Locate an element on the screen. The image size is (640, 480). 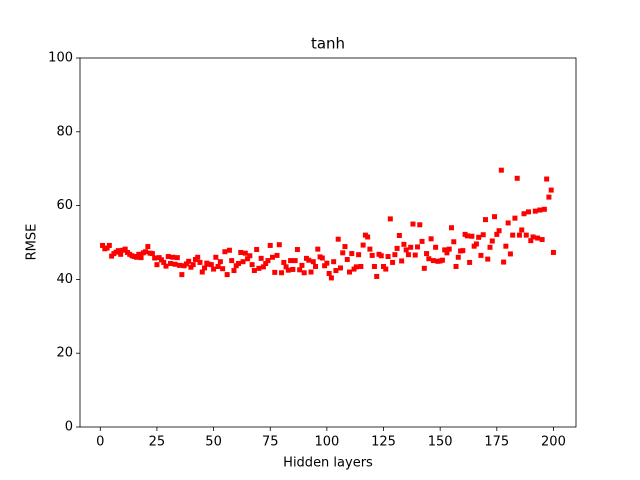
x-tick-label: 125 is located at coordinates (383, 442).